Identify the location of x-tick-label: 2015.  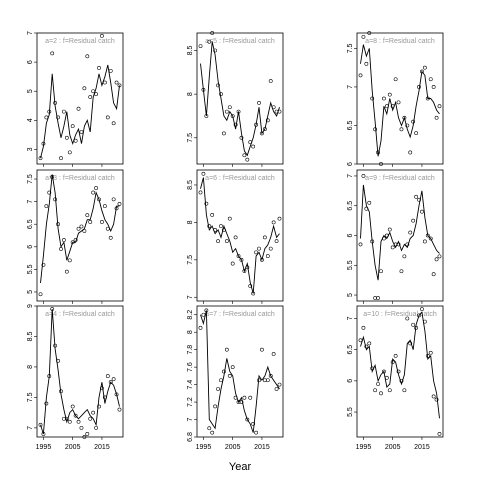
(422, 447).